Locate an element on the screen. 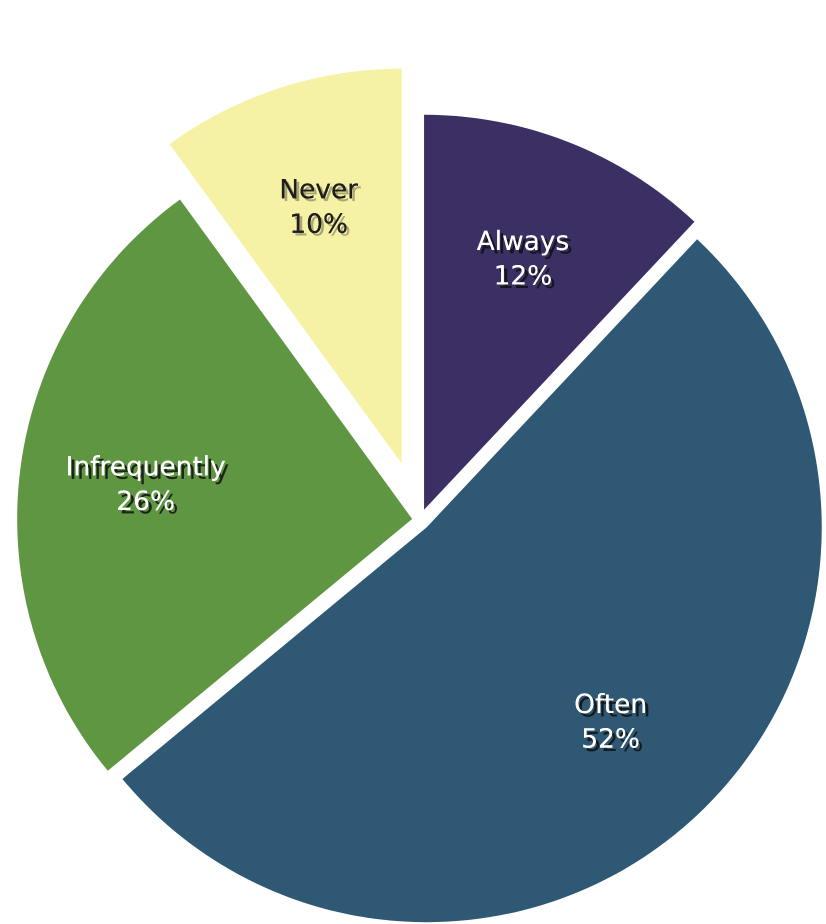  slice-label: Always is located at coordinates (524, 244).